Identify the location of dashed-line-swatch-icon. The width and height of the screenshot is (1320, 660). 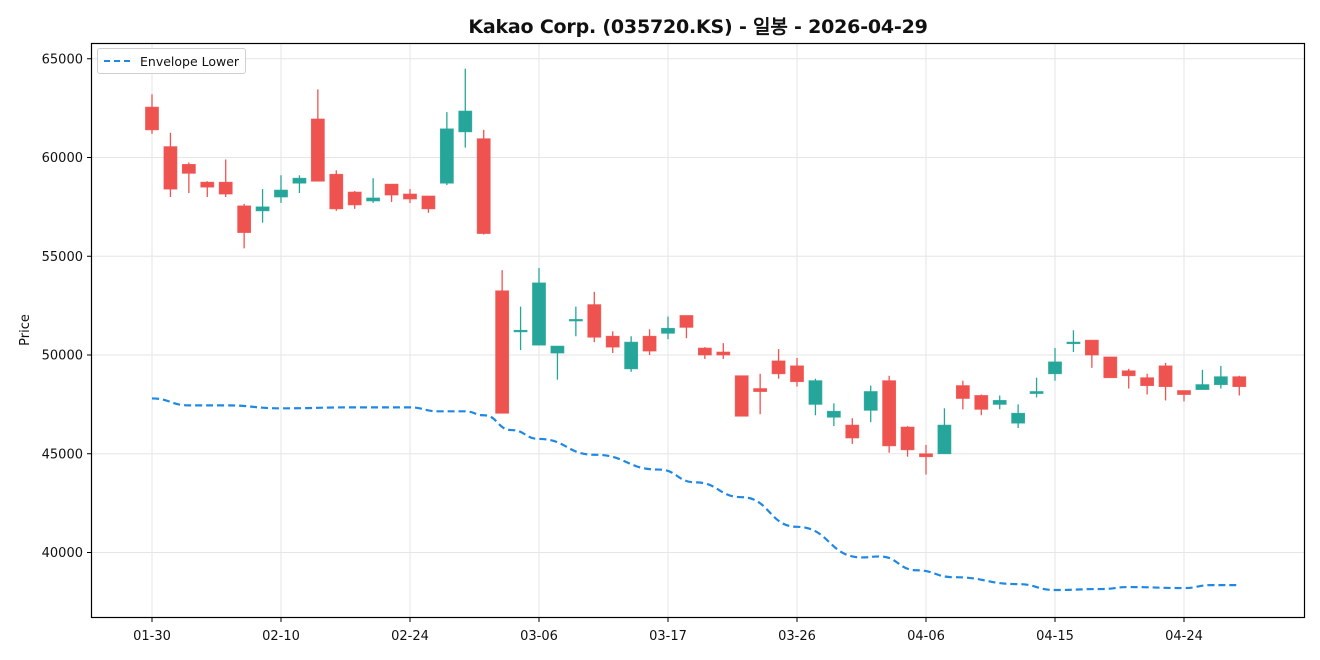
(117, 61).